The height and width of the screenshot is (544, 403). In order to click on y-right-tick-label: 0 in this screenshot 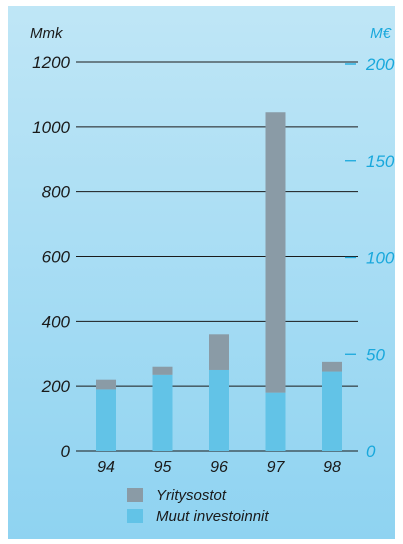, I will do `click(371, 451)`.